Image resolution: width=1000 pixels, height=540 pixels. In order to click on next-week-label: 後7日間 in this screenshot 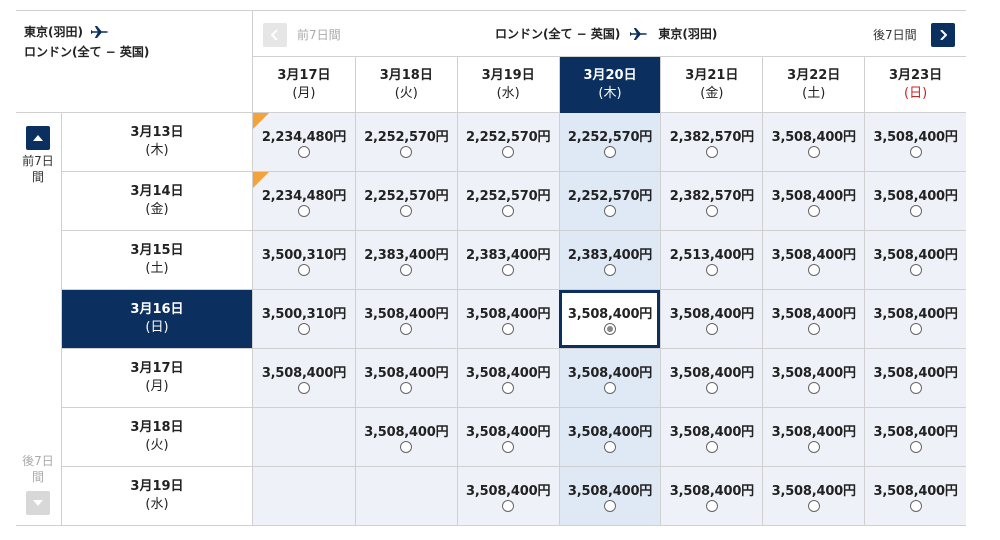, I will do `click(895, 35)`.